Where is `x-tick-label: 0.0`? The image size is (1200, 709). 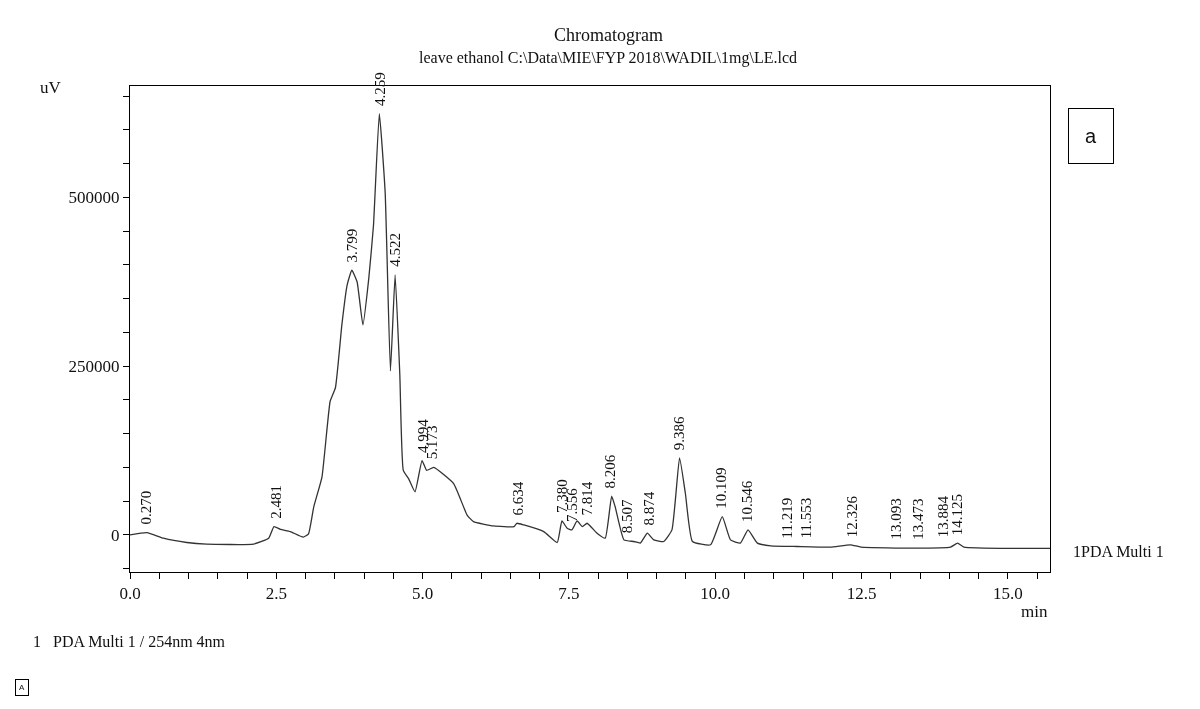
x-tick-label: 0.0 is located at coordinates (130, 594).